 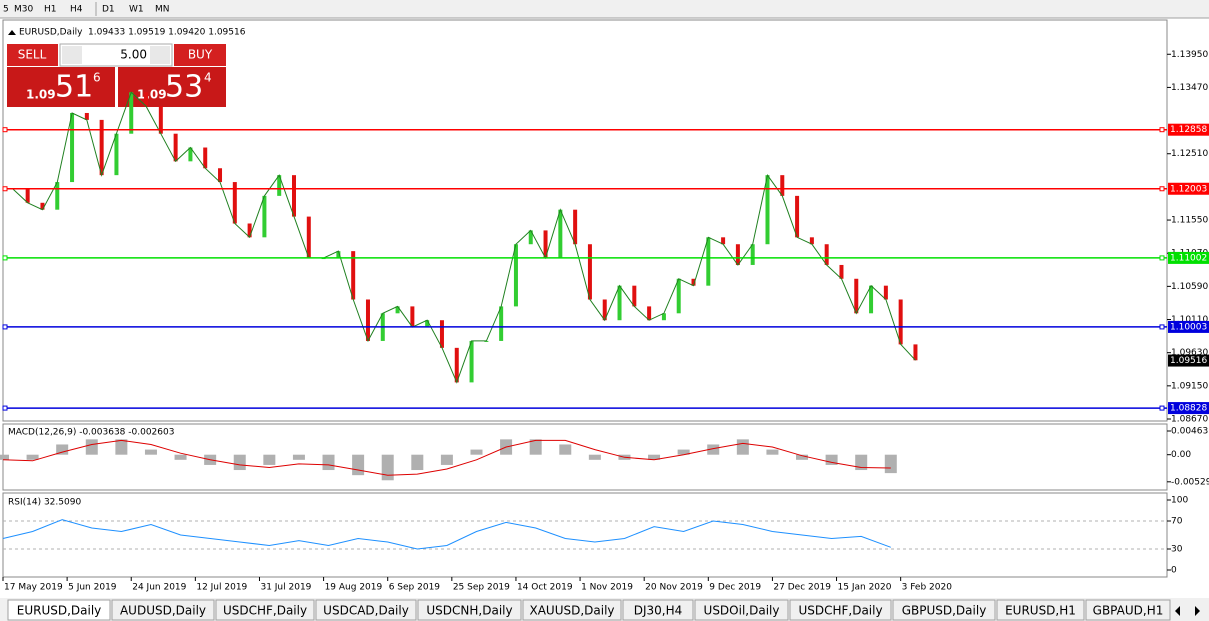 I want to click on lots-increase, so click(x=160, y=55).